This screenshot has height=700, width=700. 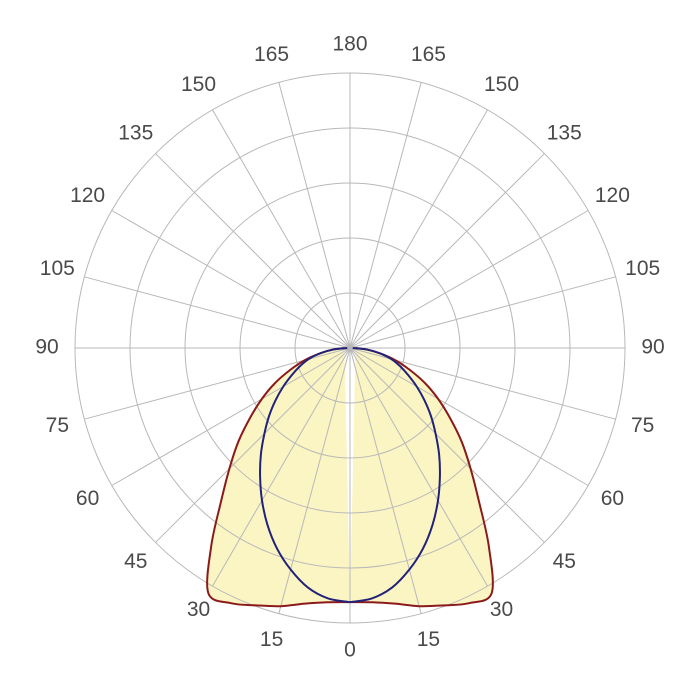 I want to click on angle-label: 0, so click(x=350, y=650).